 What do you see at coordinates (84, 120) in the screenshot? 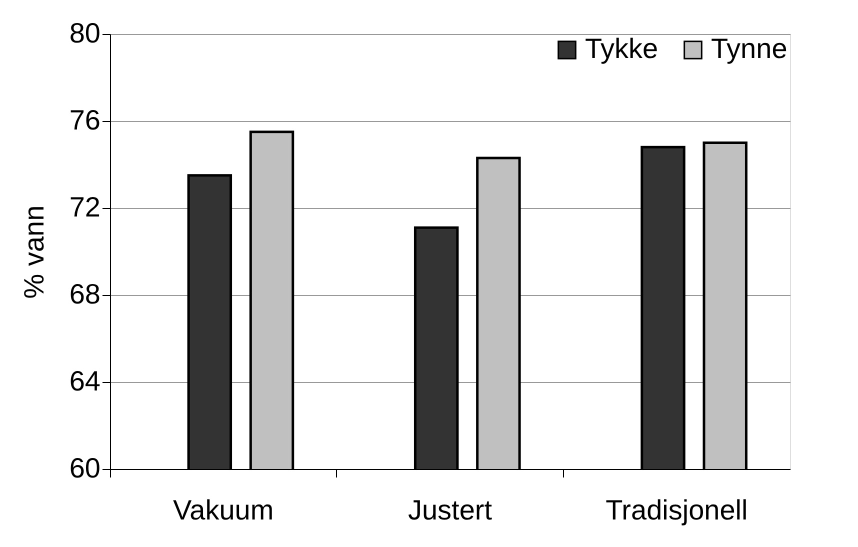
I see `y-tick-label: 76` at bounding box center [84, 120].